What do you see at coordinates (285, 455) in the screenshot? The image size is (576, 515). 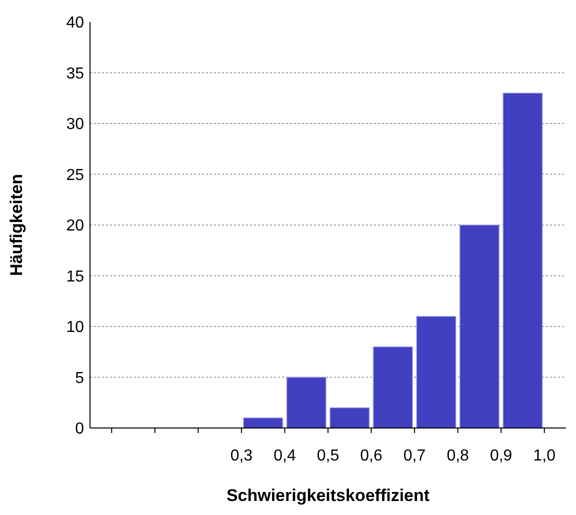 I see `x-tick-label: 0,4` at bounding box center [285, 455].